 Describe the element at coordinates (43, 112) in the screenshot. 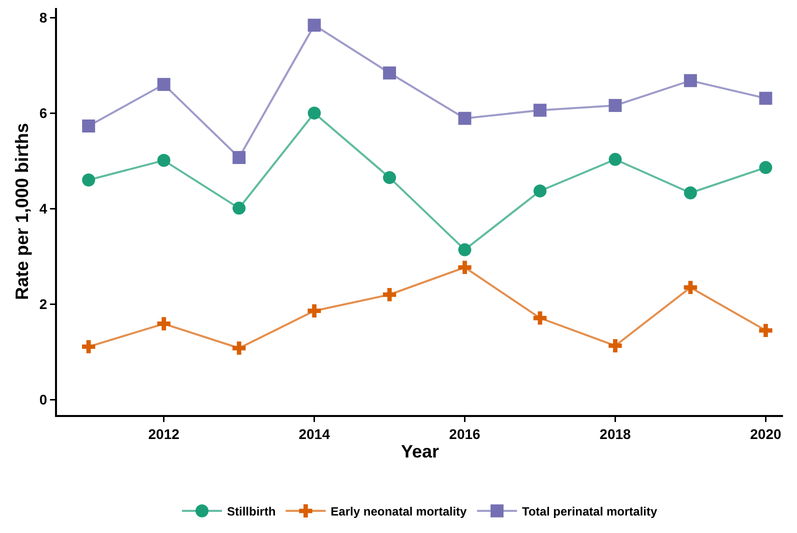

I see `y-tick-label: 6` at that location.